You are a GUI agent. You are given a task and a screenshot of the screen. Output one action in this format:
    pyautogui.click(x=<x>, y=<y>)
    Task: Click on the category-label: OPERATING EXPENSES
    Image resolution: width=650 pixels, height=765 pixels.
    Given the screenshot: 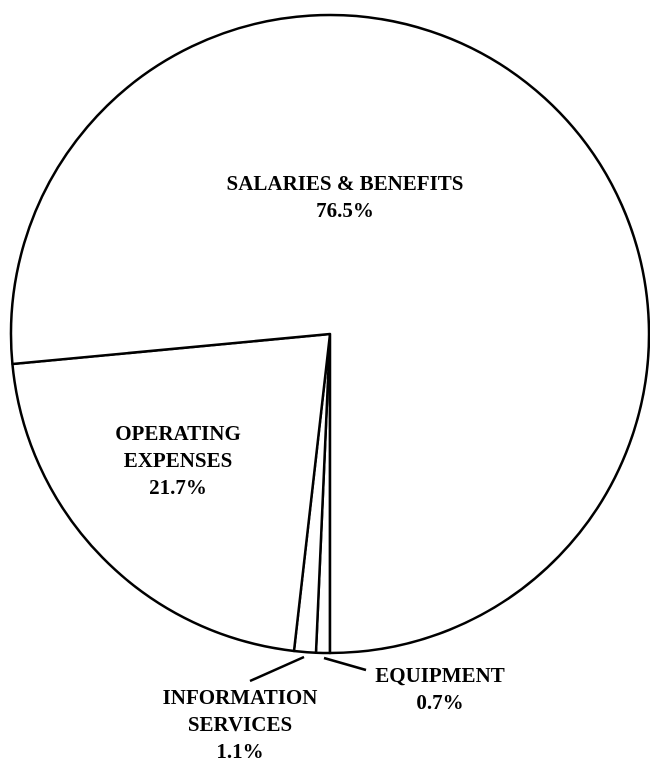 What is the action you would take?
    pyautogui.click(x=178, y=446)
    